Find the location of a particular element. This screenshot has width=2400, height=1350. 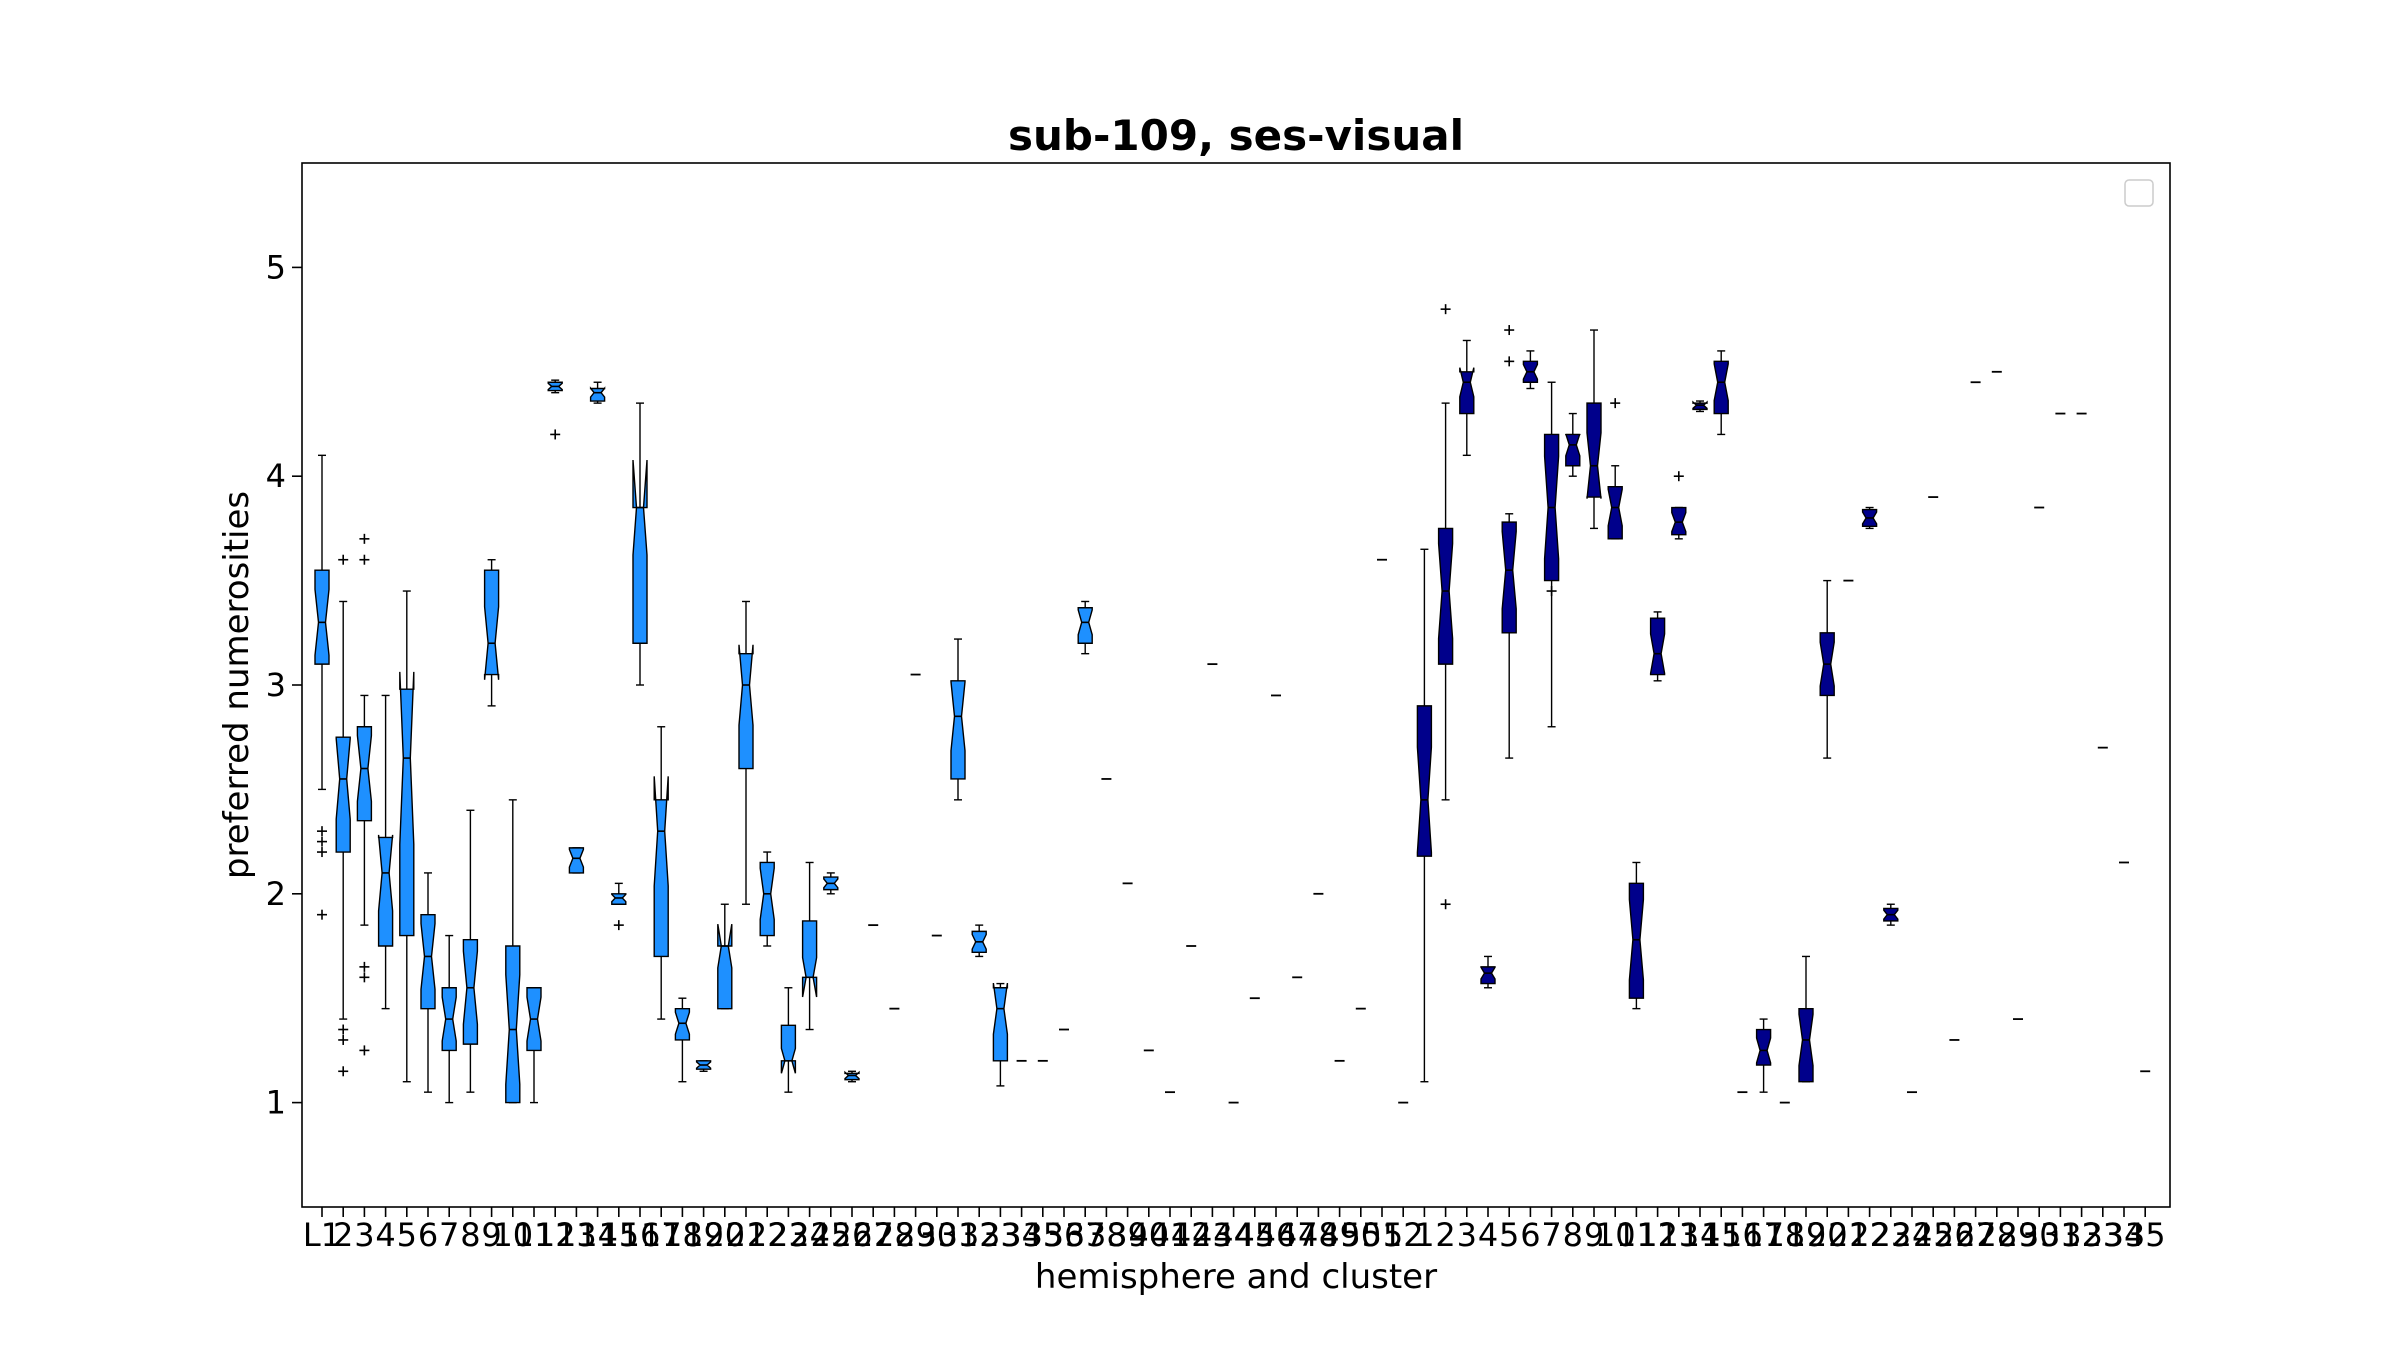

x-tick-label: 8 is located at coordinates (470, 1235).